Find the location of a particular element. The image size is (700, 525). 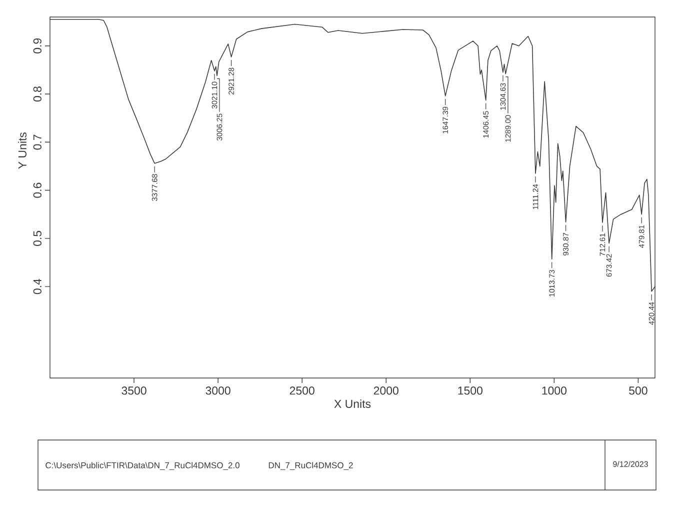

x-tick-label: 3500 is located at coordinates (134, 390).